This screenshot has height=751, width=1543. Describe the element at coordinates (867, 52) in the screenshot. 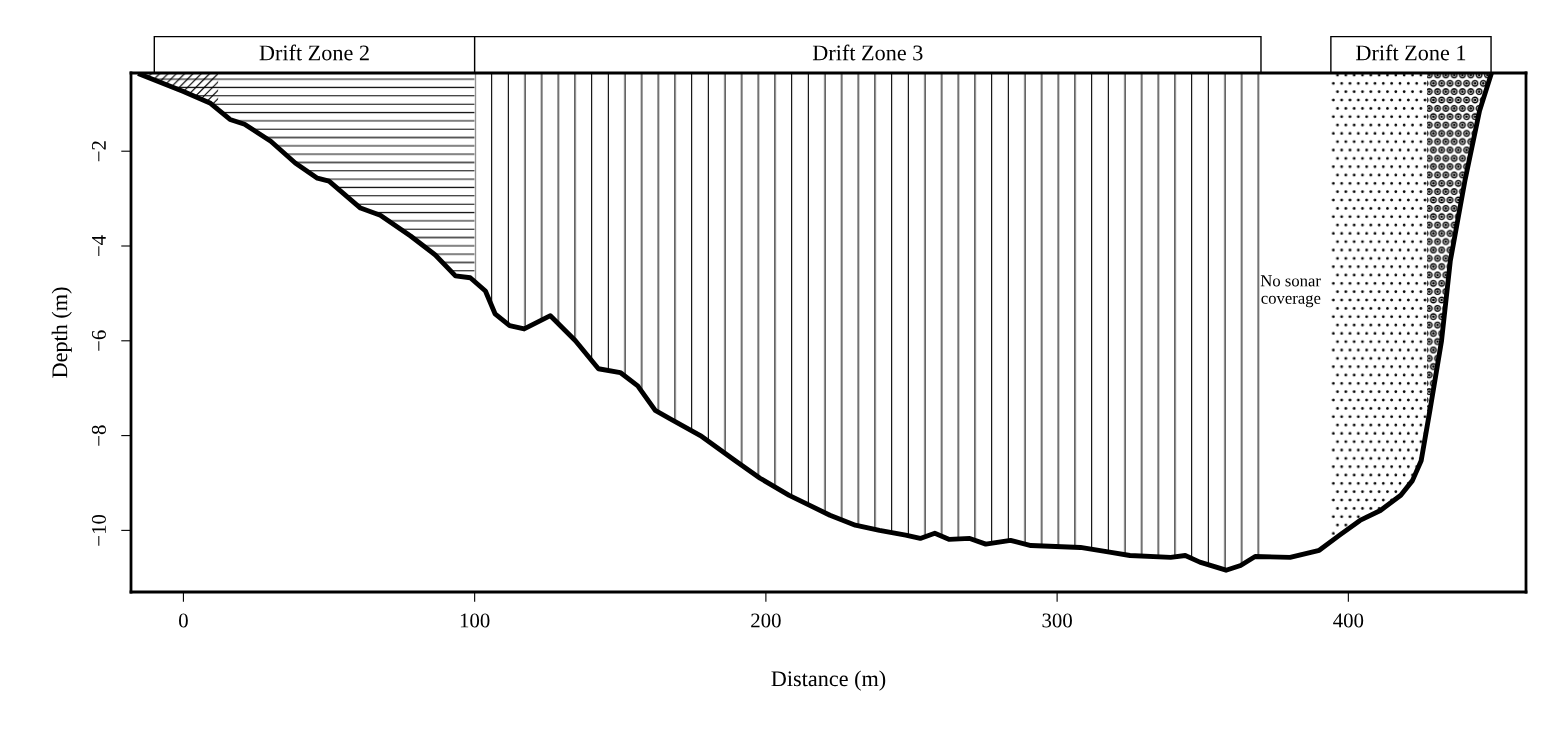

I see `band-label: Drift Zone 3` at that location.